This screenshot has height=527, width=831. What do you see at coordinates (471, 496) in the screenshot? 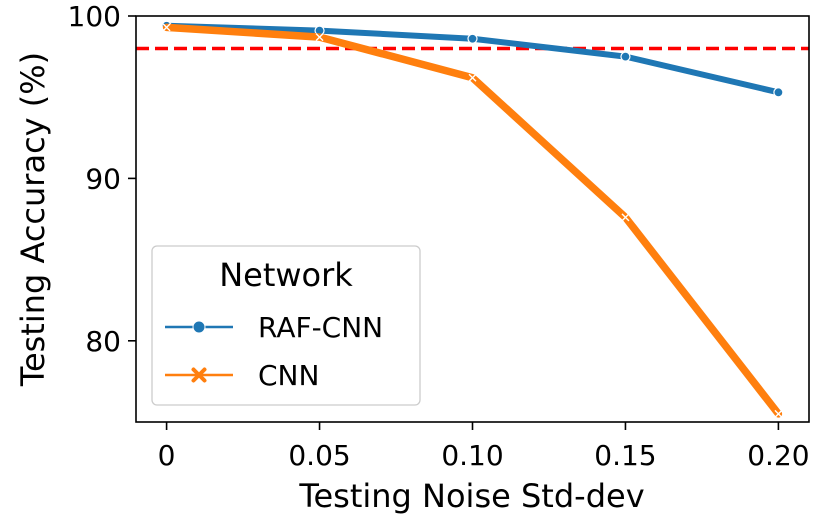
I see `x-axis-label: Testing Noise Std-dev` at bounding box center [471, 496].